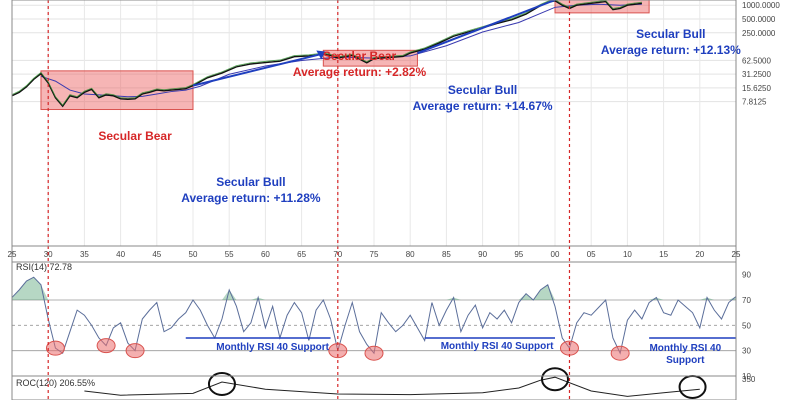 This screenshot has width=800, height=400. Describe the element at coordinates (44, 267) in the screenshot. I see `rsi-label: RSI(14) 72.78` at that location.